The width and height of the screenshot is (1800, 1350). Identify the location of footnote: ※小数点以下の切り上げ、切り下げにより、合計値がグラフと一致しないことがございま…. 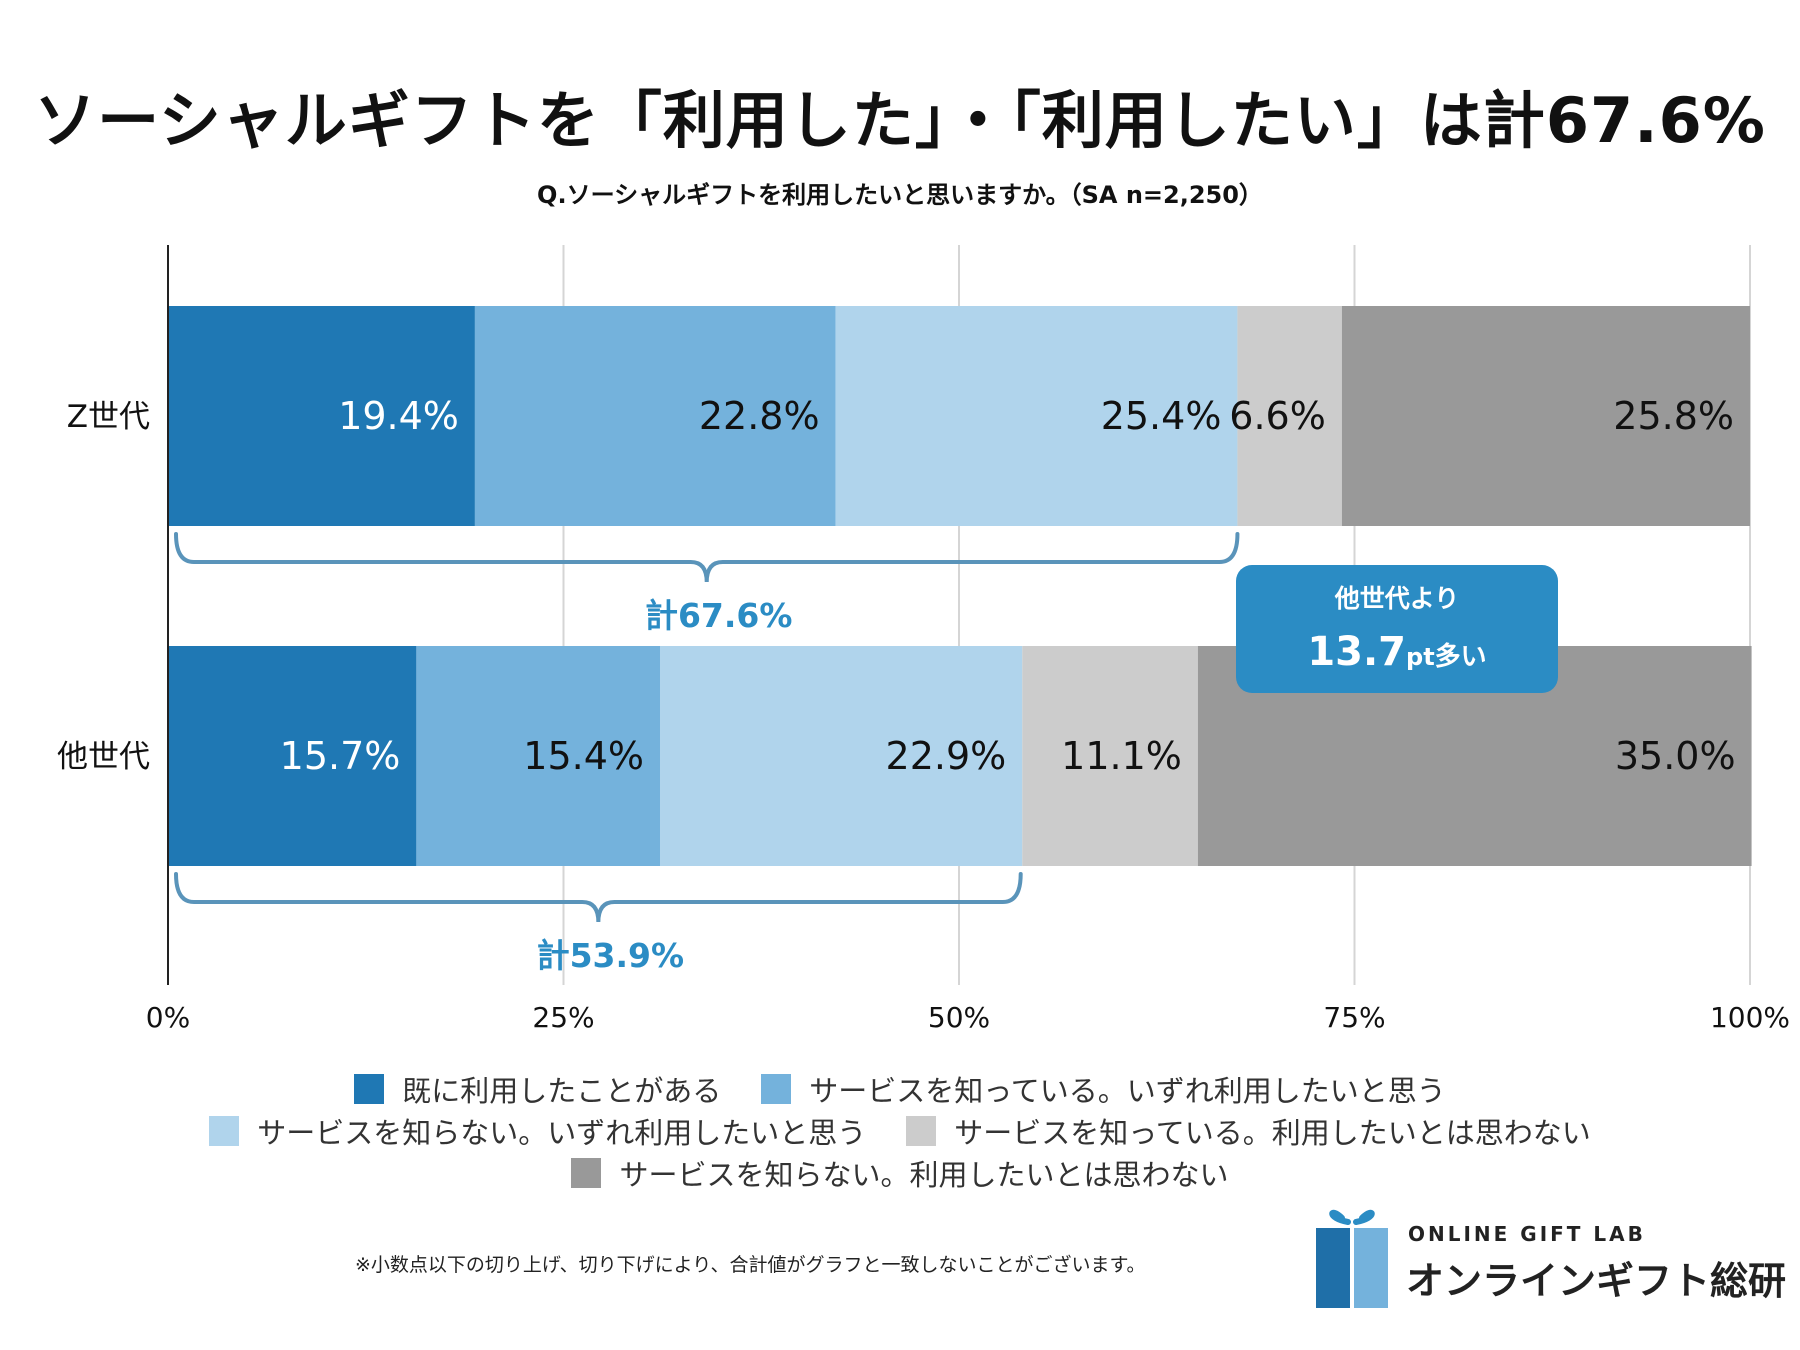
(750, 1265).